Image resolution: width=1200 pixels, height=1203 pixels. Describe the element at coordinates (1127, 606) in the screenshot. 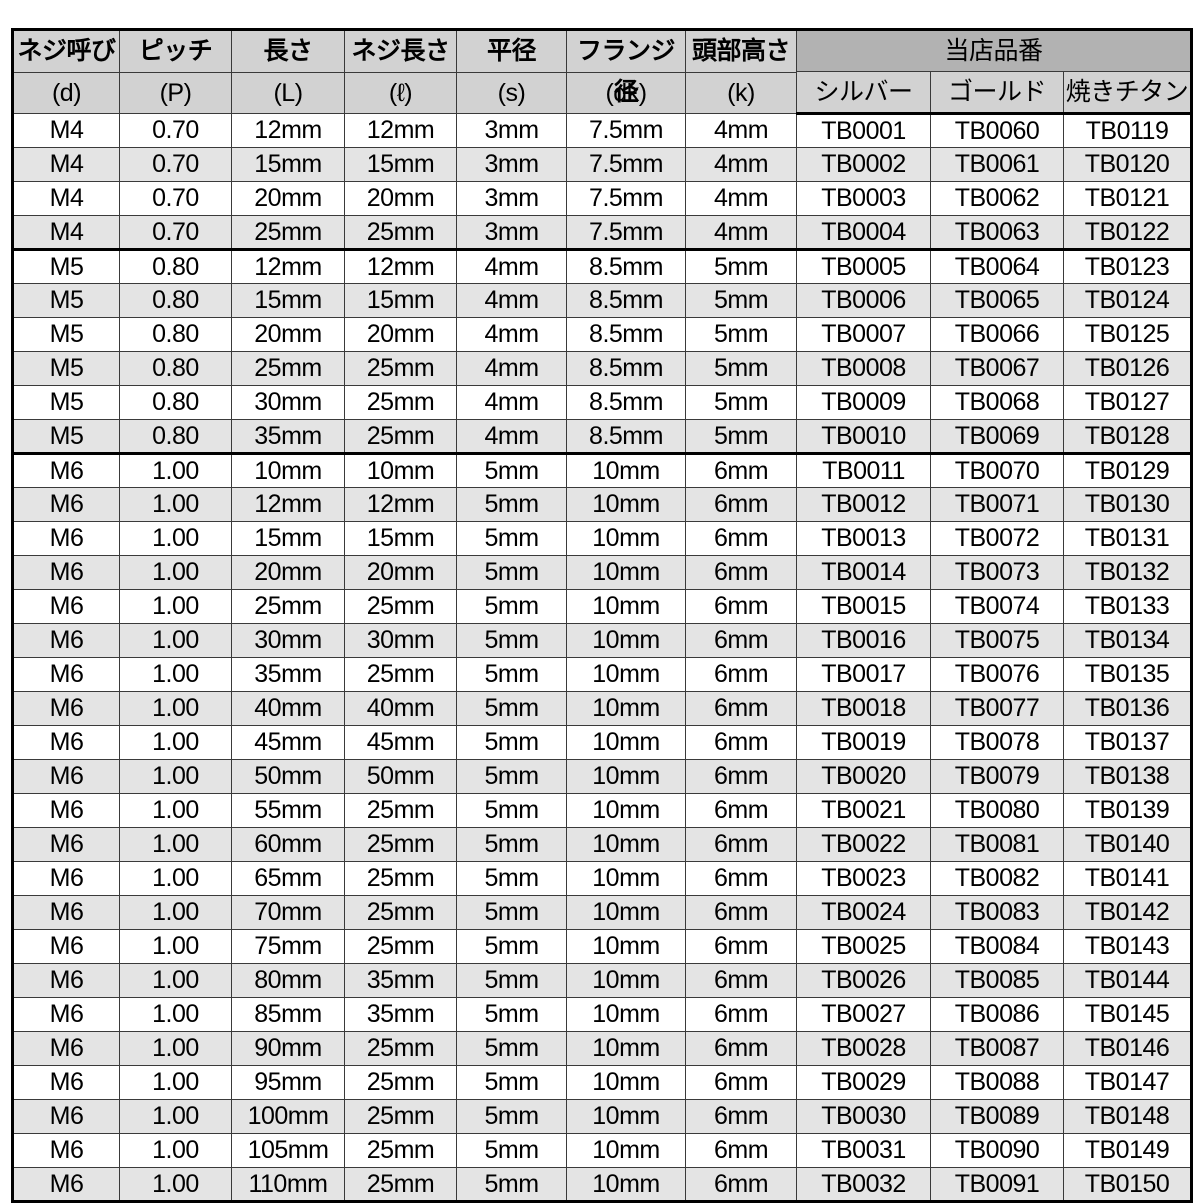

I see `cell-titanium: TB0133` at that location.